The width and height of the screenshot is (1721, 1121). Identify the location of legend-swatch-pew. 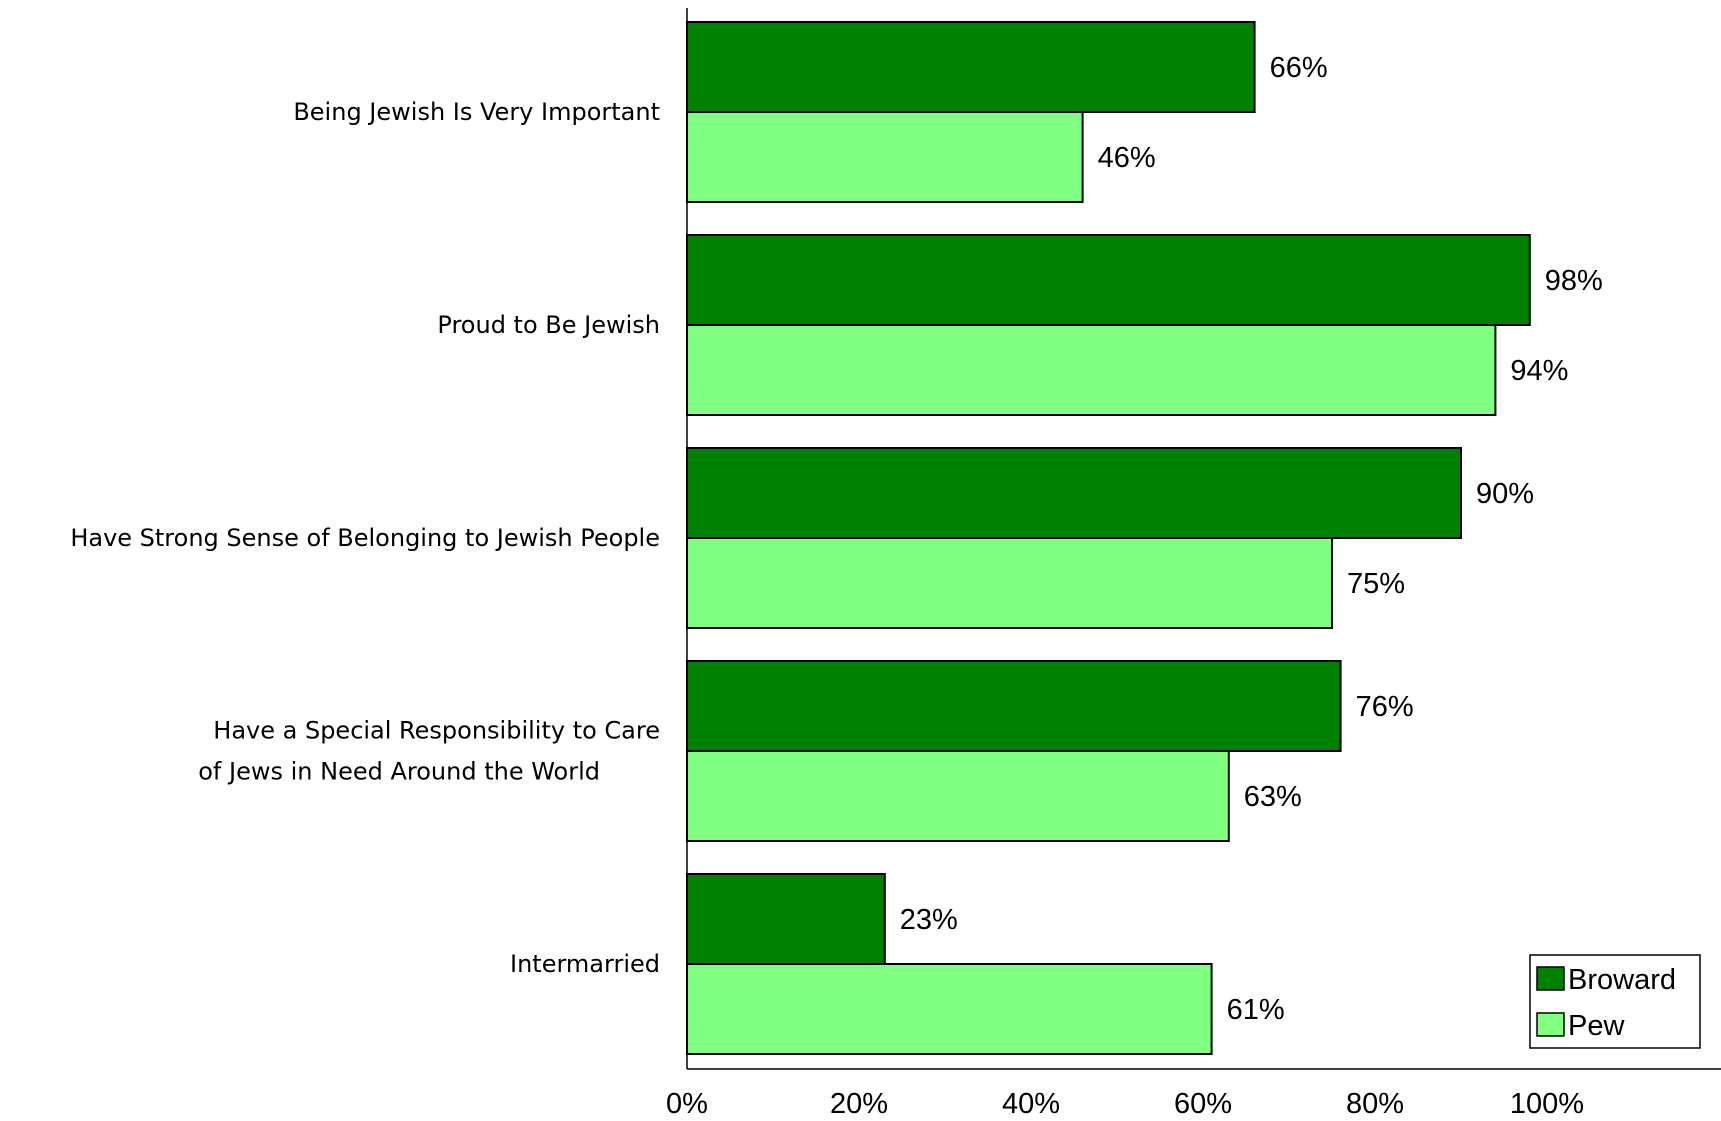
(1550, 1024).